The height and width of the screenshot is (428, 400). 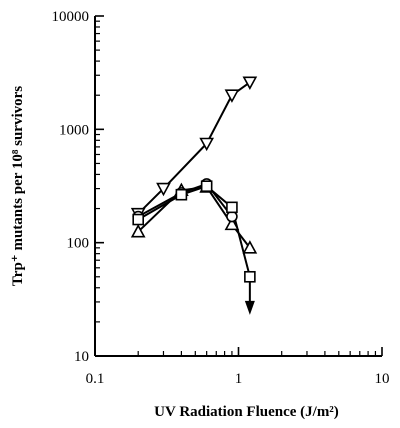 I want to click on y-tick-label: 1000, so click(x=74, y=130).